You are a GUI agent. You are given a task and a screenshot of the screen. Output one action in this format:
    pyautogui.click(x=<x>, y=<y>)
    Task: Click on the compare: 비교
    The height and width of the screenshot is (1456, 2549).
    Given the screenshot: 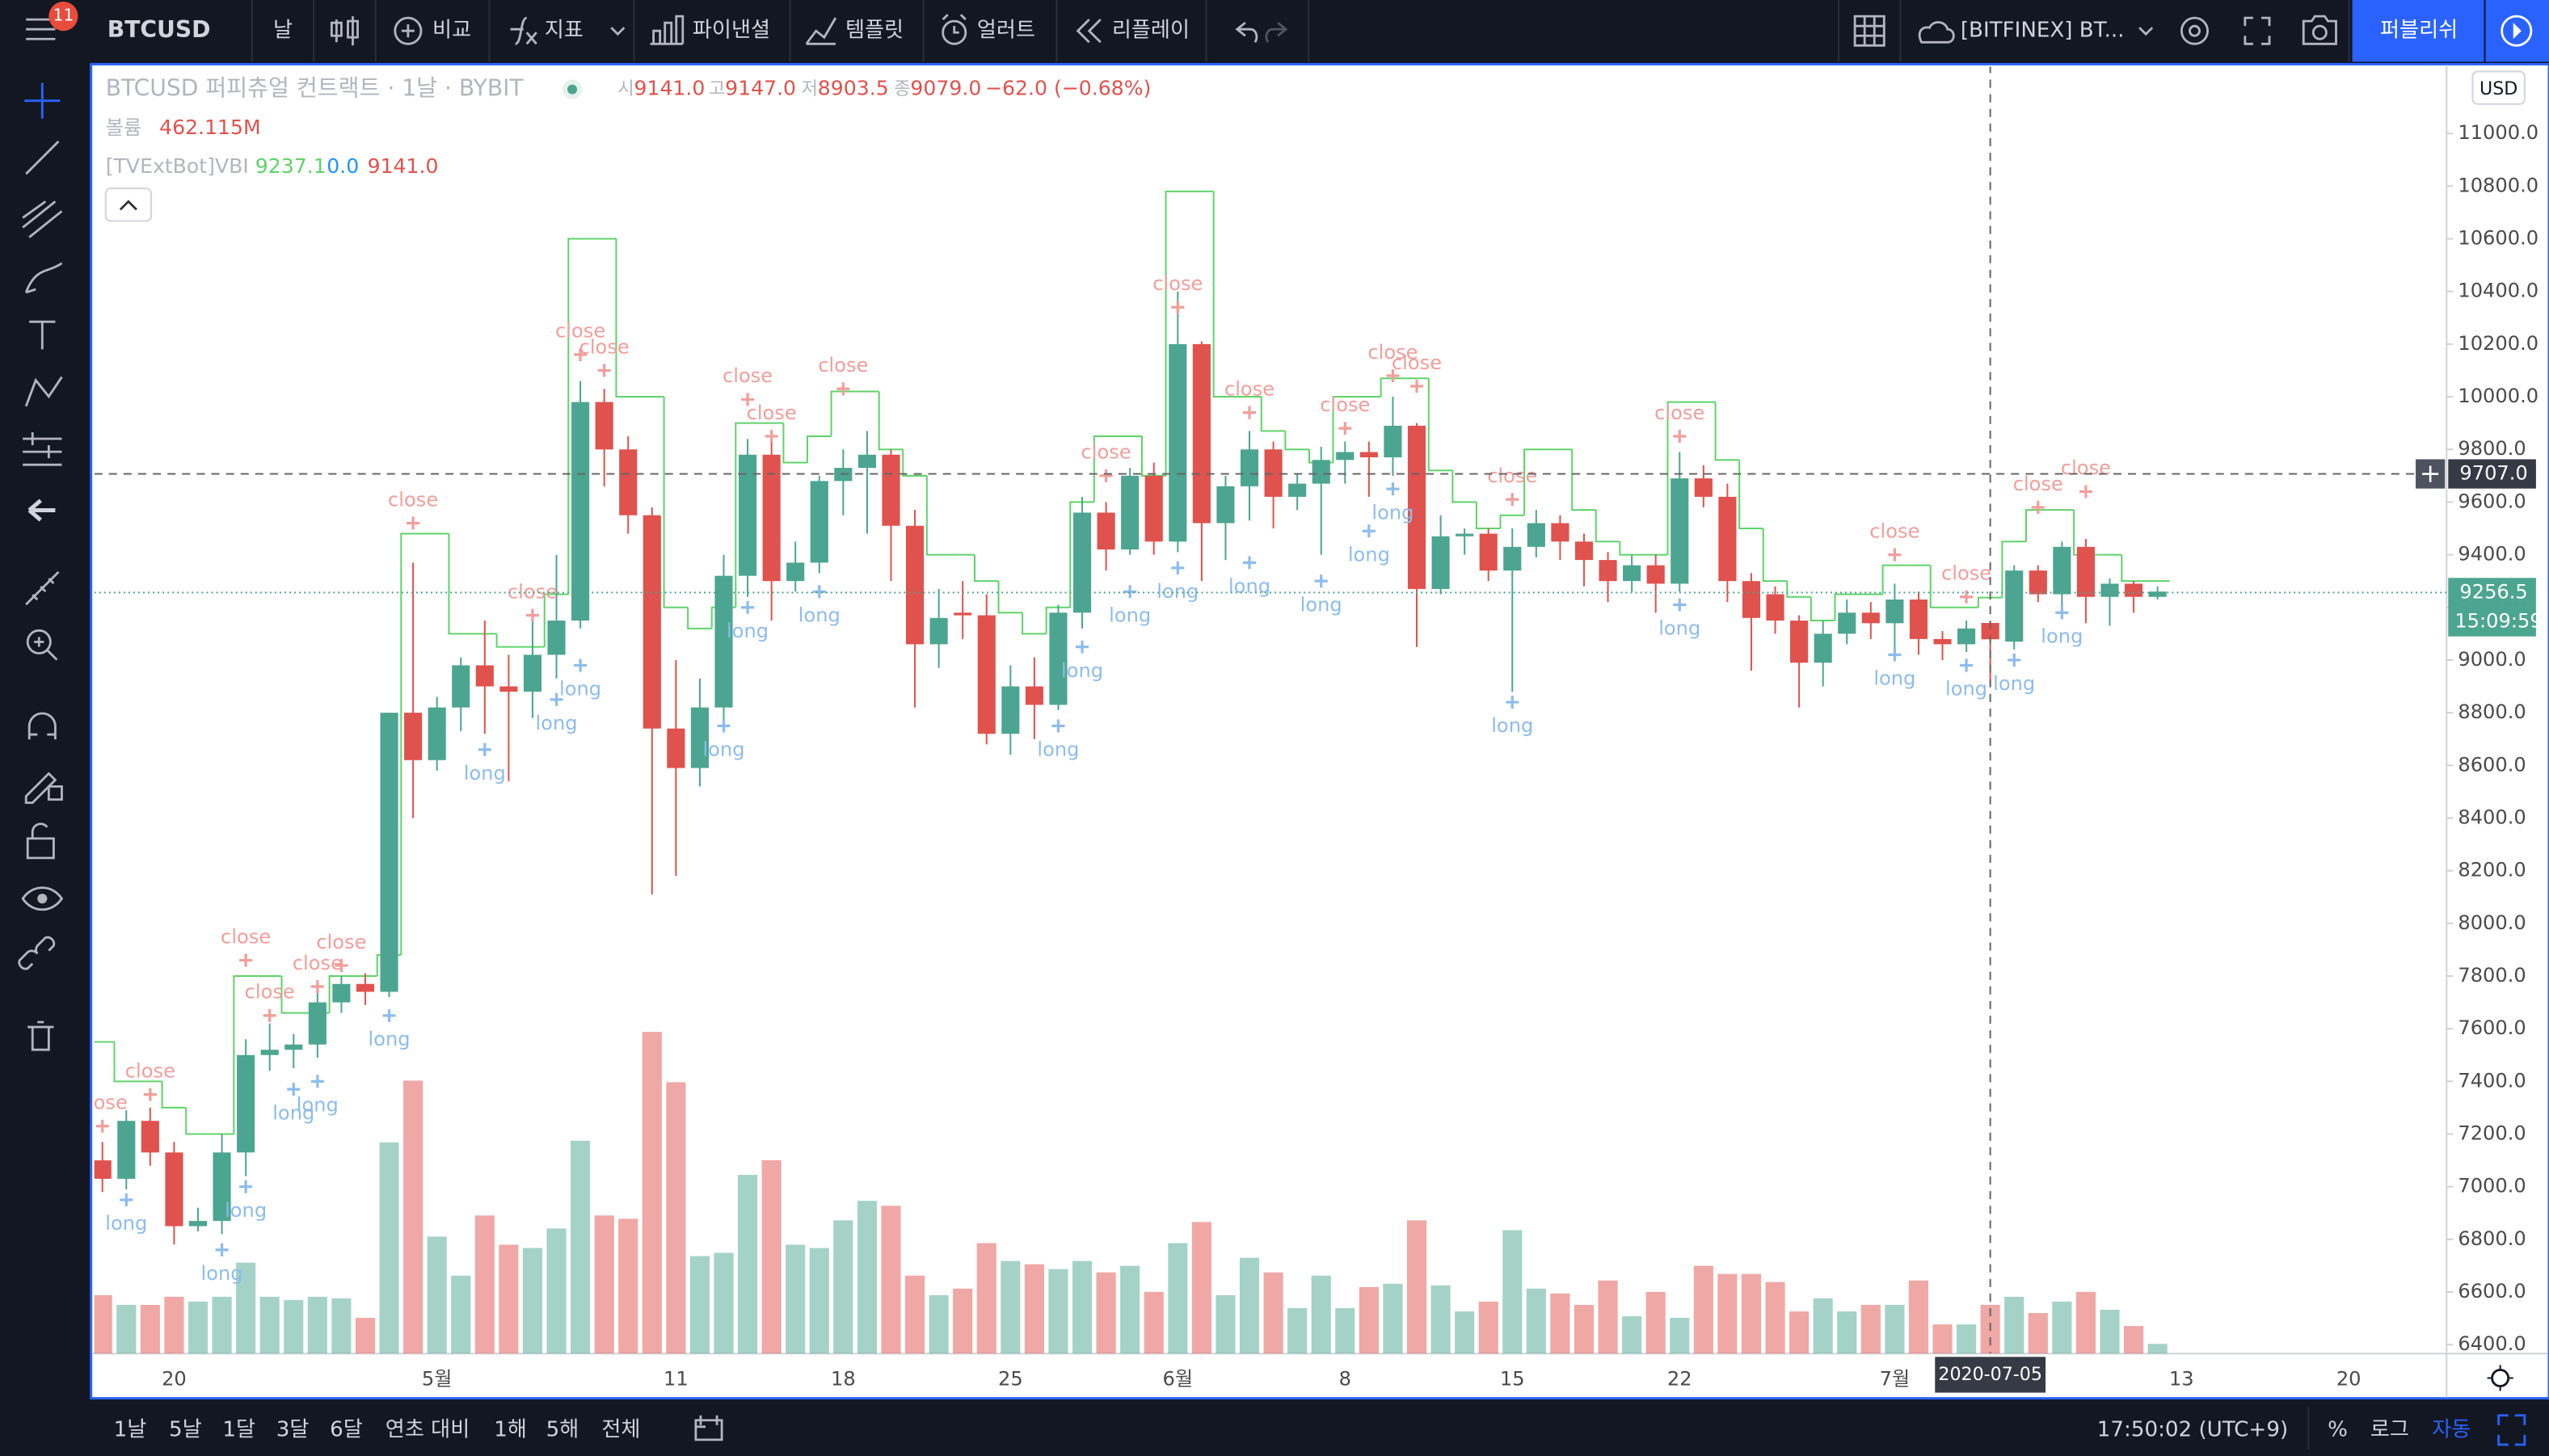 What is the action you would take?
    pyautogui.click(x=451, y=31)
    